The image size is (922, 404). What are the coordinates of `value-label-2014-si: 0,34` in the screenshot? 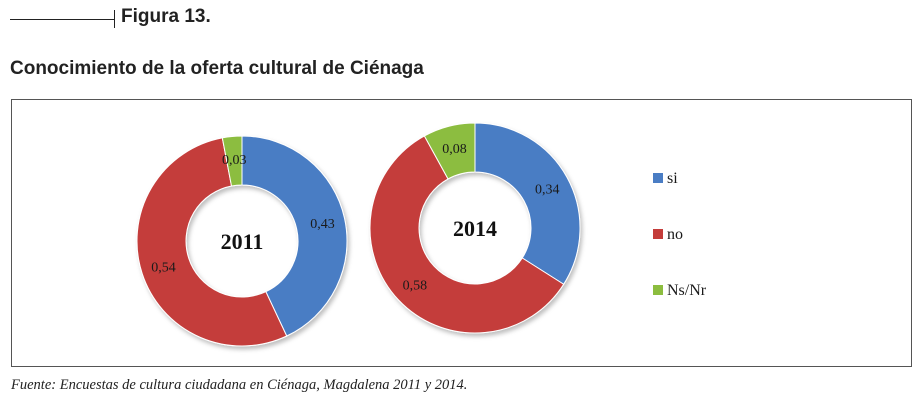 It's located at (547, 189).